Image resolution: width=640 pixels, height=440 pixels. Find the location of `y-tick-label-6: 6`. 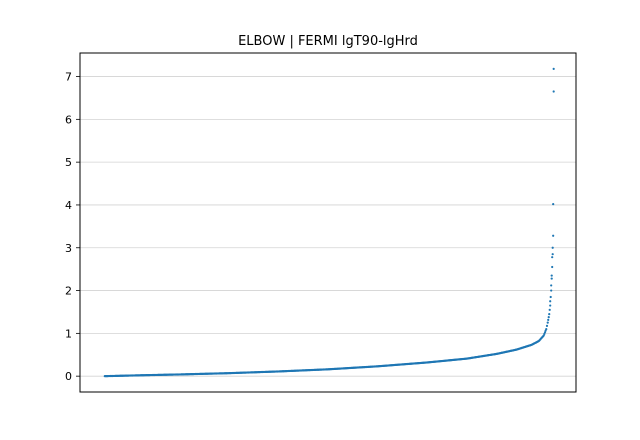

y-tick-label-6: 6 is located at coordinates (68, 119).